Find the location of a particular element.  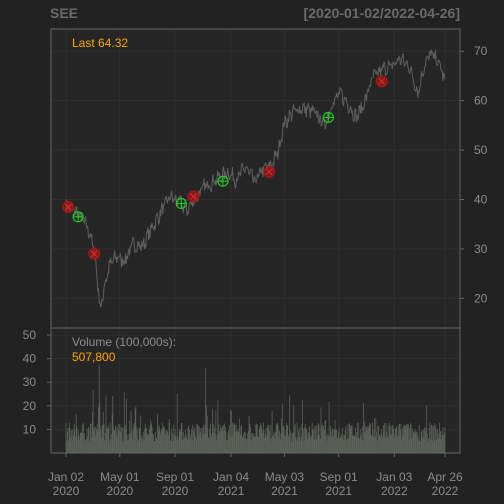

date-tick-label: Jan 04 is located at coordinates (231, 477).